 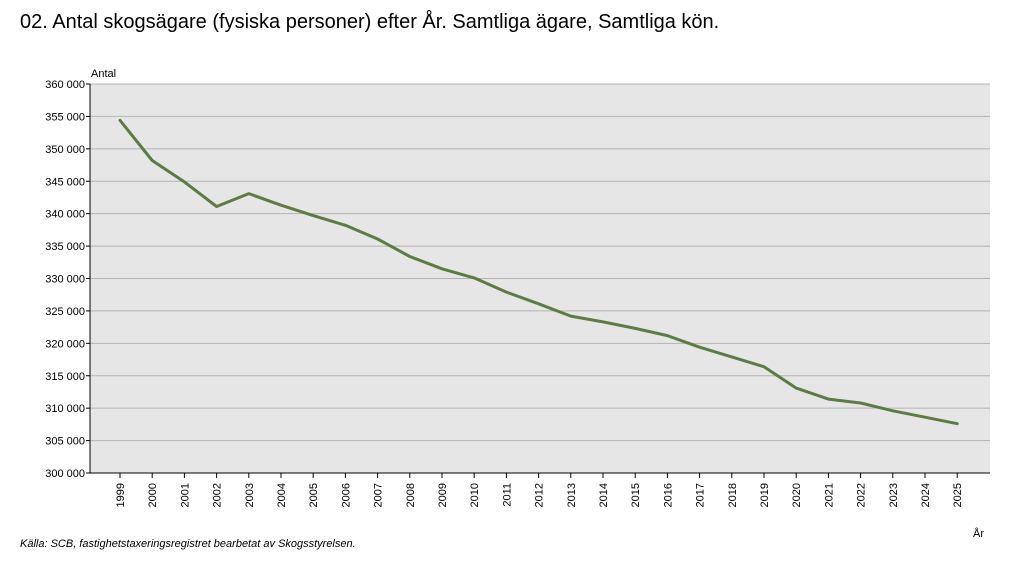 I want to click on x-tick-label: 2022, so click(x=862, y=495).